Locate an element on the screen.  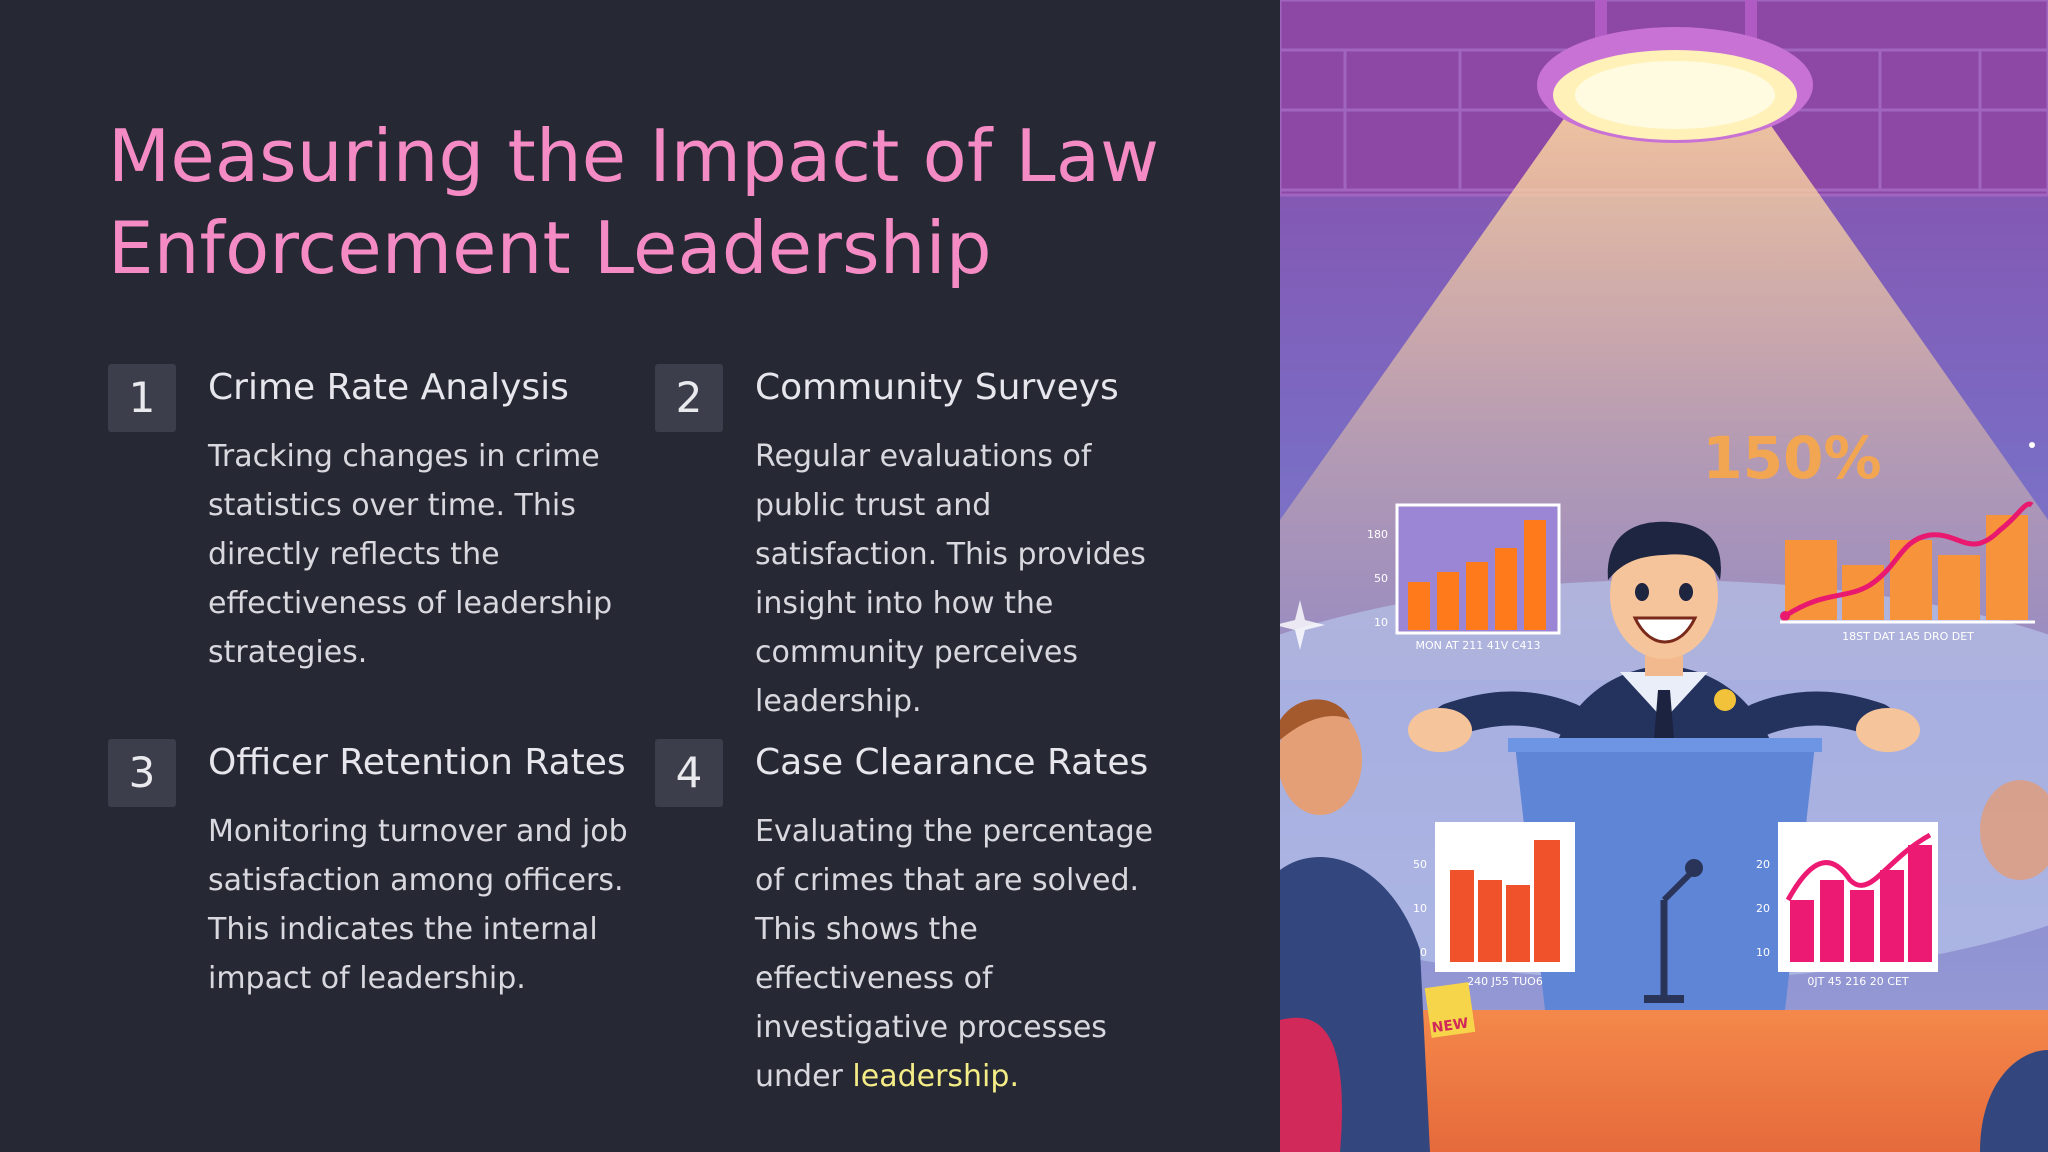
chart-bottom-right: 20 20 10 0JT 45 216 20 CET is located at coordinates (1847, 905).